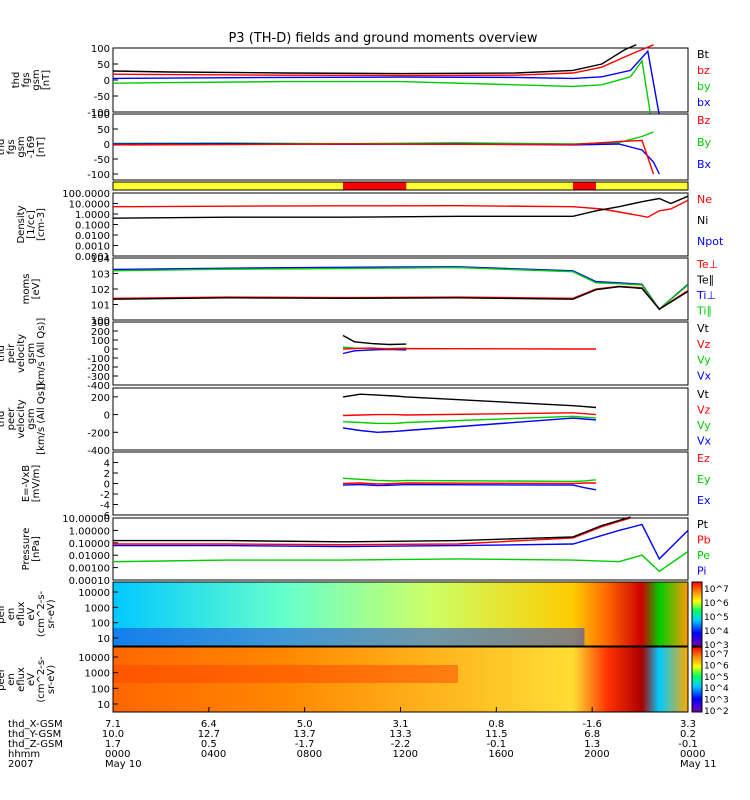 Image resolution: width=750 pixels, height=800 pixels. Describe the element at coordinates (469, 487) in the screenshot. I see `series-Ex` at that location.